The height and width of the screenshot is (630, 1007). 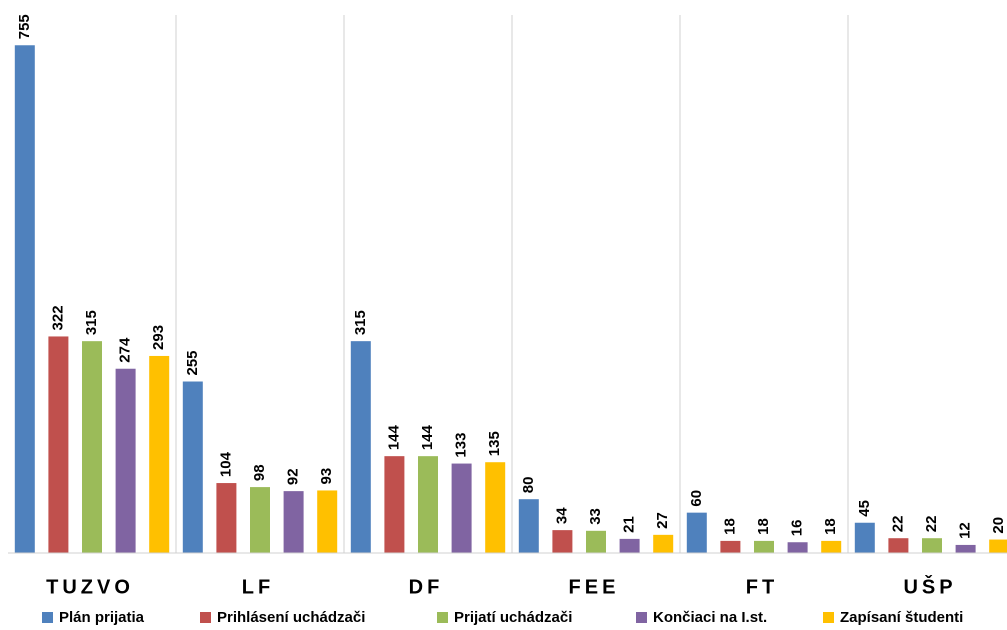 What do you see at coordinates (762, 587) in the screenshot?
I see `x-tick-label: FT` at bounding box center [762, 587].